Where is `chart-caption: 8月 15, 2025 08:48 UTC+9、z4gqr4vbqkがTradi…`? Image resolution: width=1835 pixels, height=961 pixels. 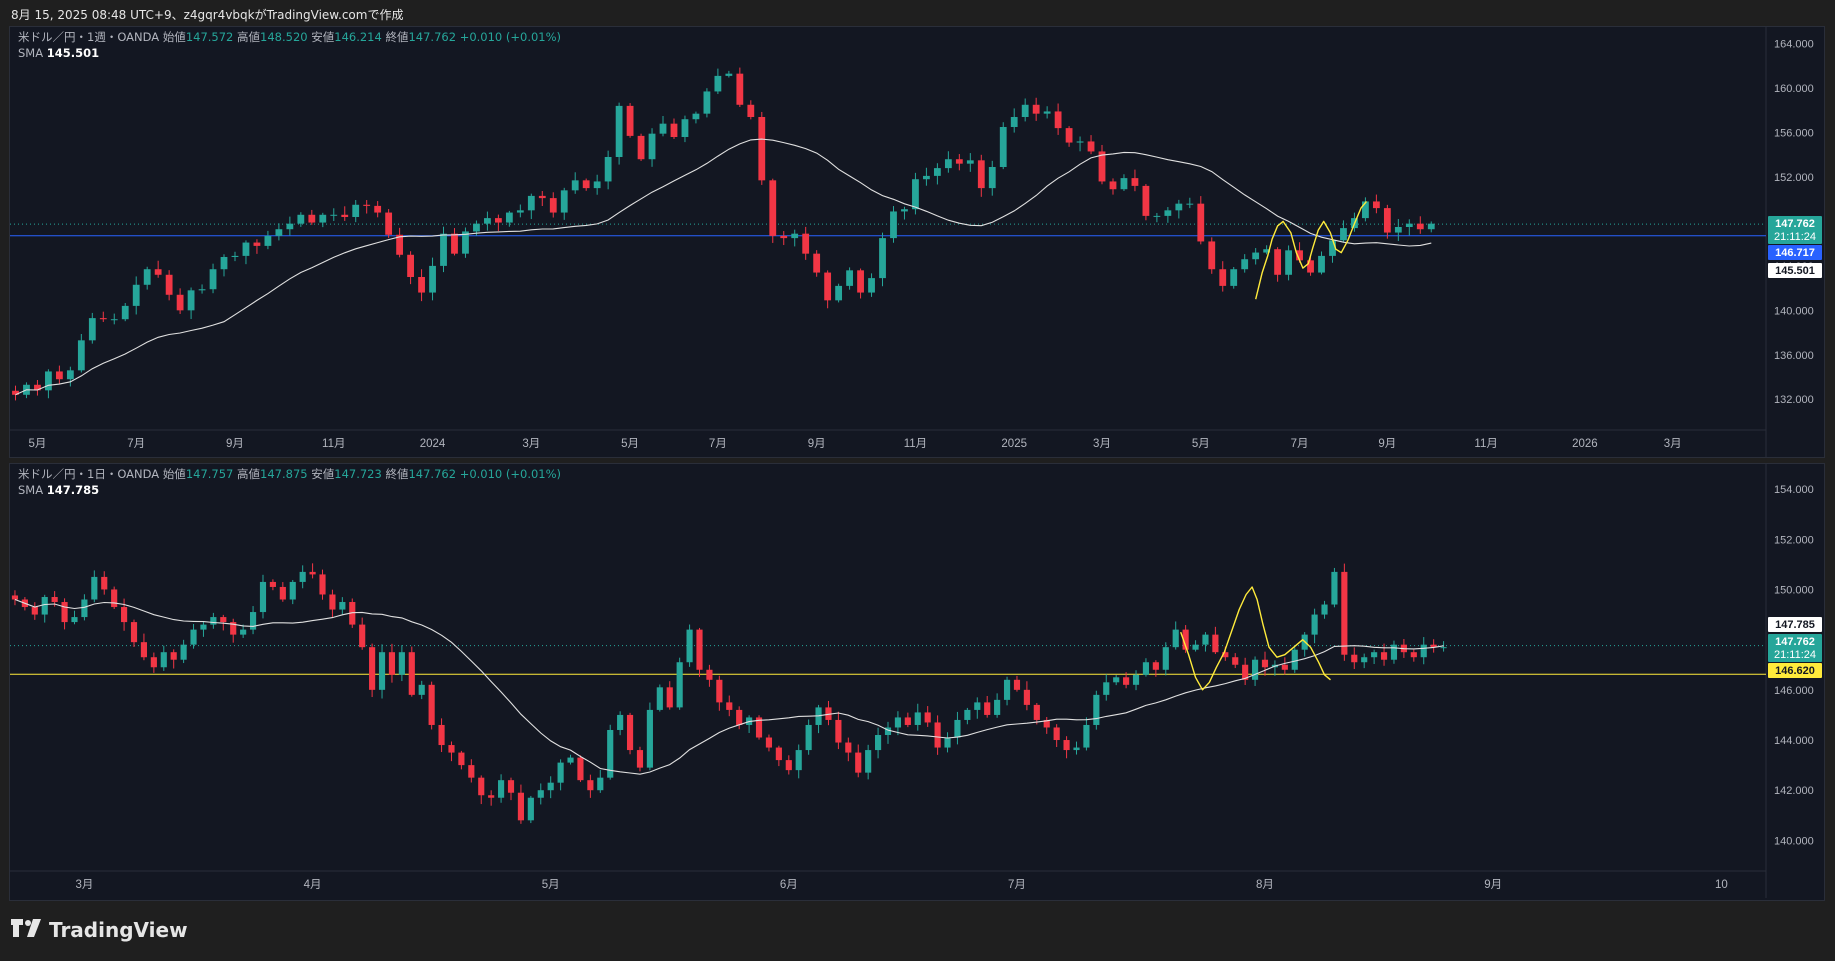 chart-caption: 8月 15, 2025 08:48 UTC+9、z4gqr4vbqkがTradi… is located at coordinates (207, 15).